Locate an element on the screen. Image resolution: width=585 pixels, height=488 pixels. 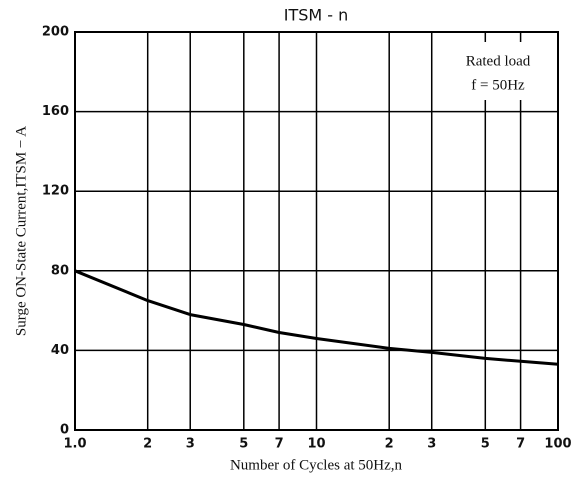
y-tick-label: 120 is located at coordinates (55, 191).